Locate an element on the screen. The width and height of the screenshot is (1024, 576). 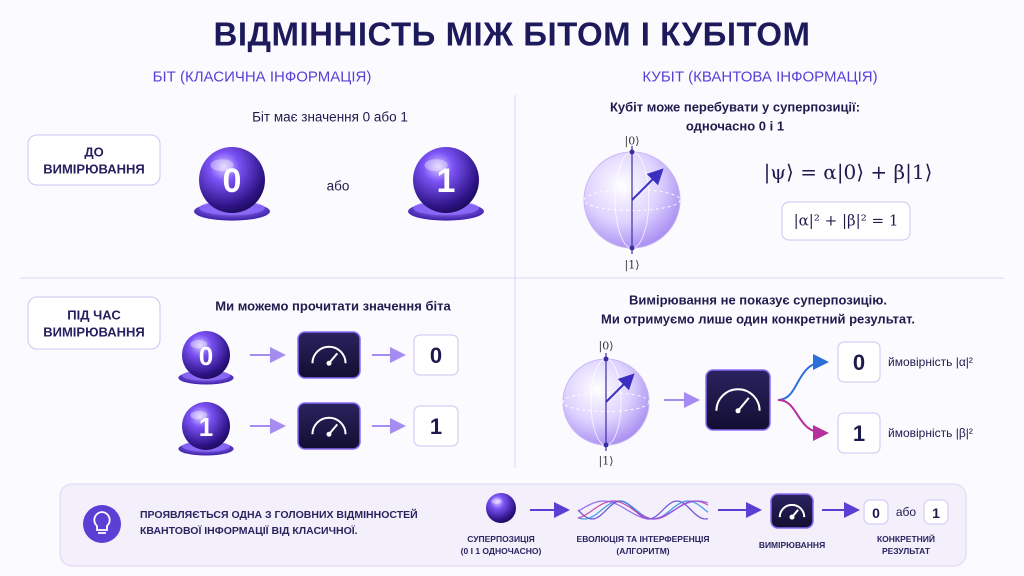
gauge-needle is located at coordinates (743, 404).